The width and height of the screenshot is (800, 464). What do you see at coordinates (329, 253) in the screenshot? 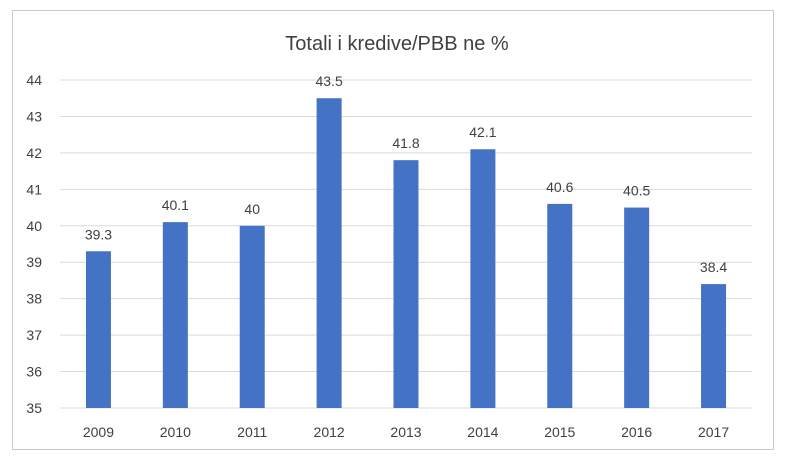
I see `bar-2012` at bounding box center [329, 253].